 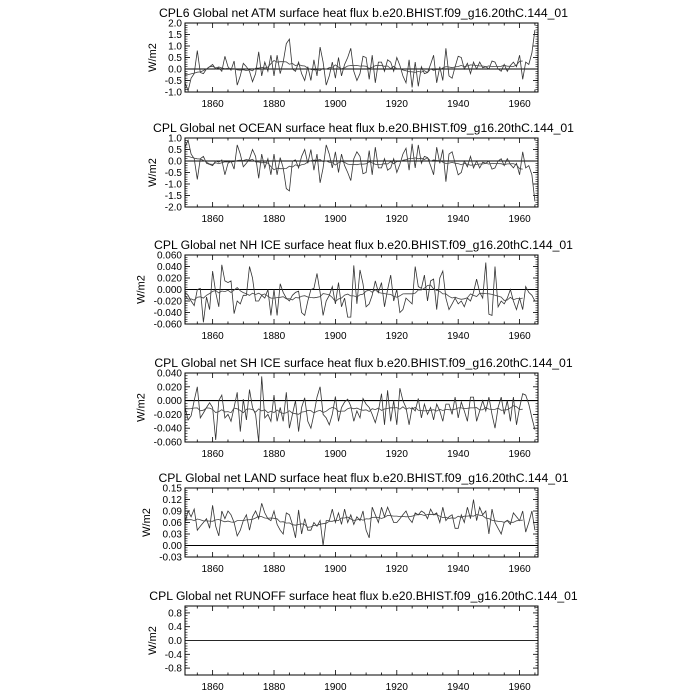 I want to click on y-tick-label: 0.000, so click(x=169, y=290).